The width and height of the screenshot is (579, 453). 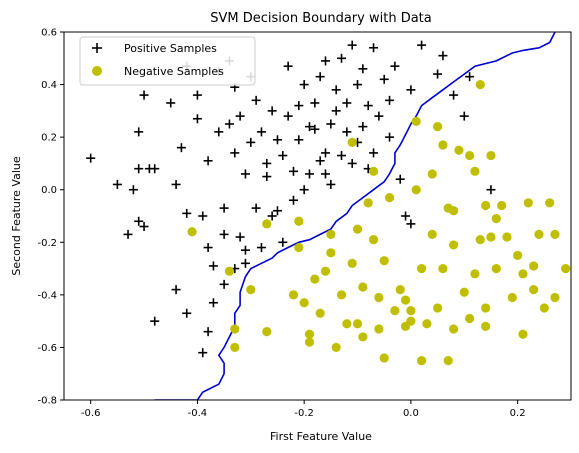 I want to click on x-tick-label: -0.2, so click(x=304, y=413).